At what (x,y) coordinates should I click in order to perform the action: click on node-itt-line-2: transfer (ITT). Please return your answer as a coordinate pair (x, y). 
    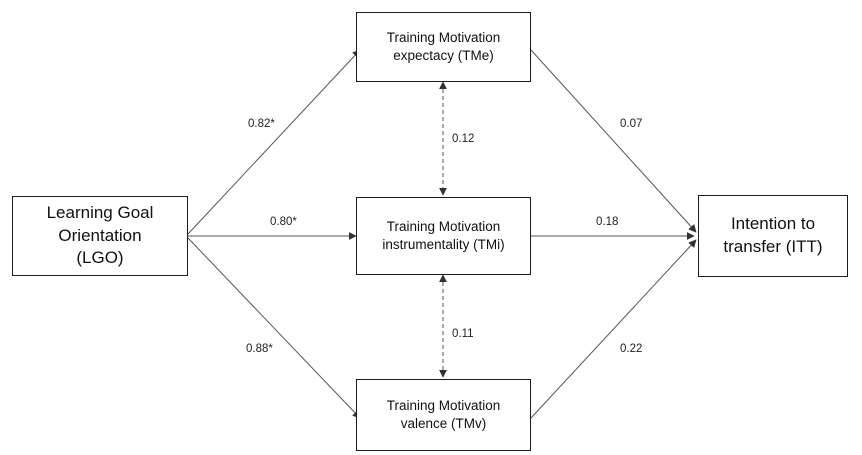
    Looking at the image, I should click on (773, 246).